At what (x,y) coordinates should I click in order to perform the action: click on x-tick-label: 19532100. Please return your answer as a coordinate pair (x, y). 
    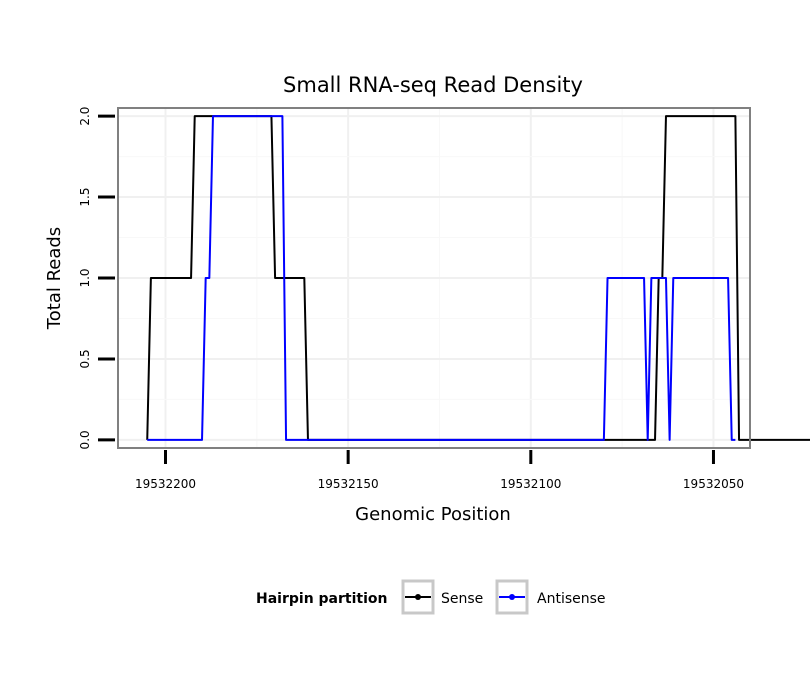
    Looking at the image, I should click on (530, 484).